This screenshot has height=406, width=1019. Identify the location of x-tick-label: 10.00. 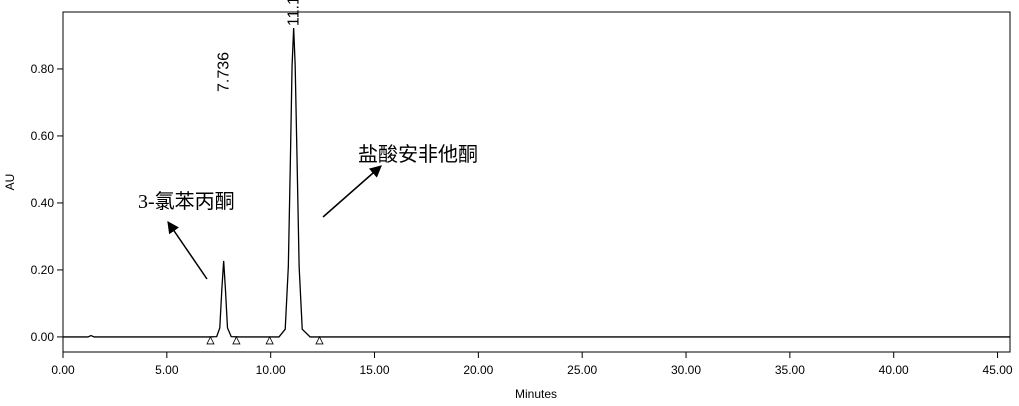
(271, 370).